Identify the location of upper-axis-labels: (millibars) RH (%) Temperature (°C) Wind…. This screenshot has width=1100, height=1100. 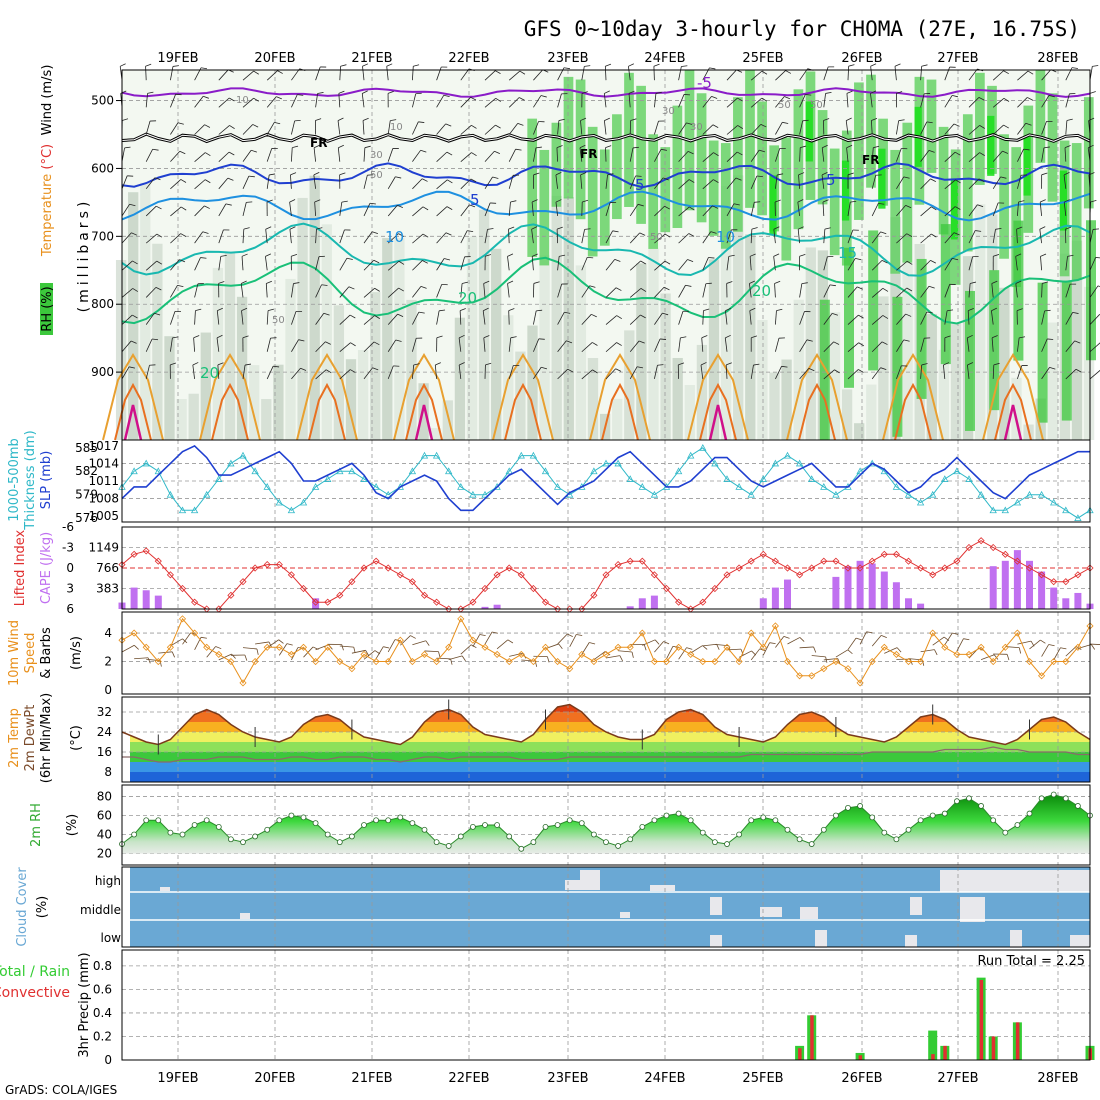
(66, 200).